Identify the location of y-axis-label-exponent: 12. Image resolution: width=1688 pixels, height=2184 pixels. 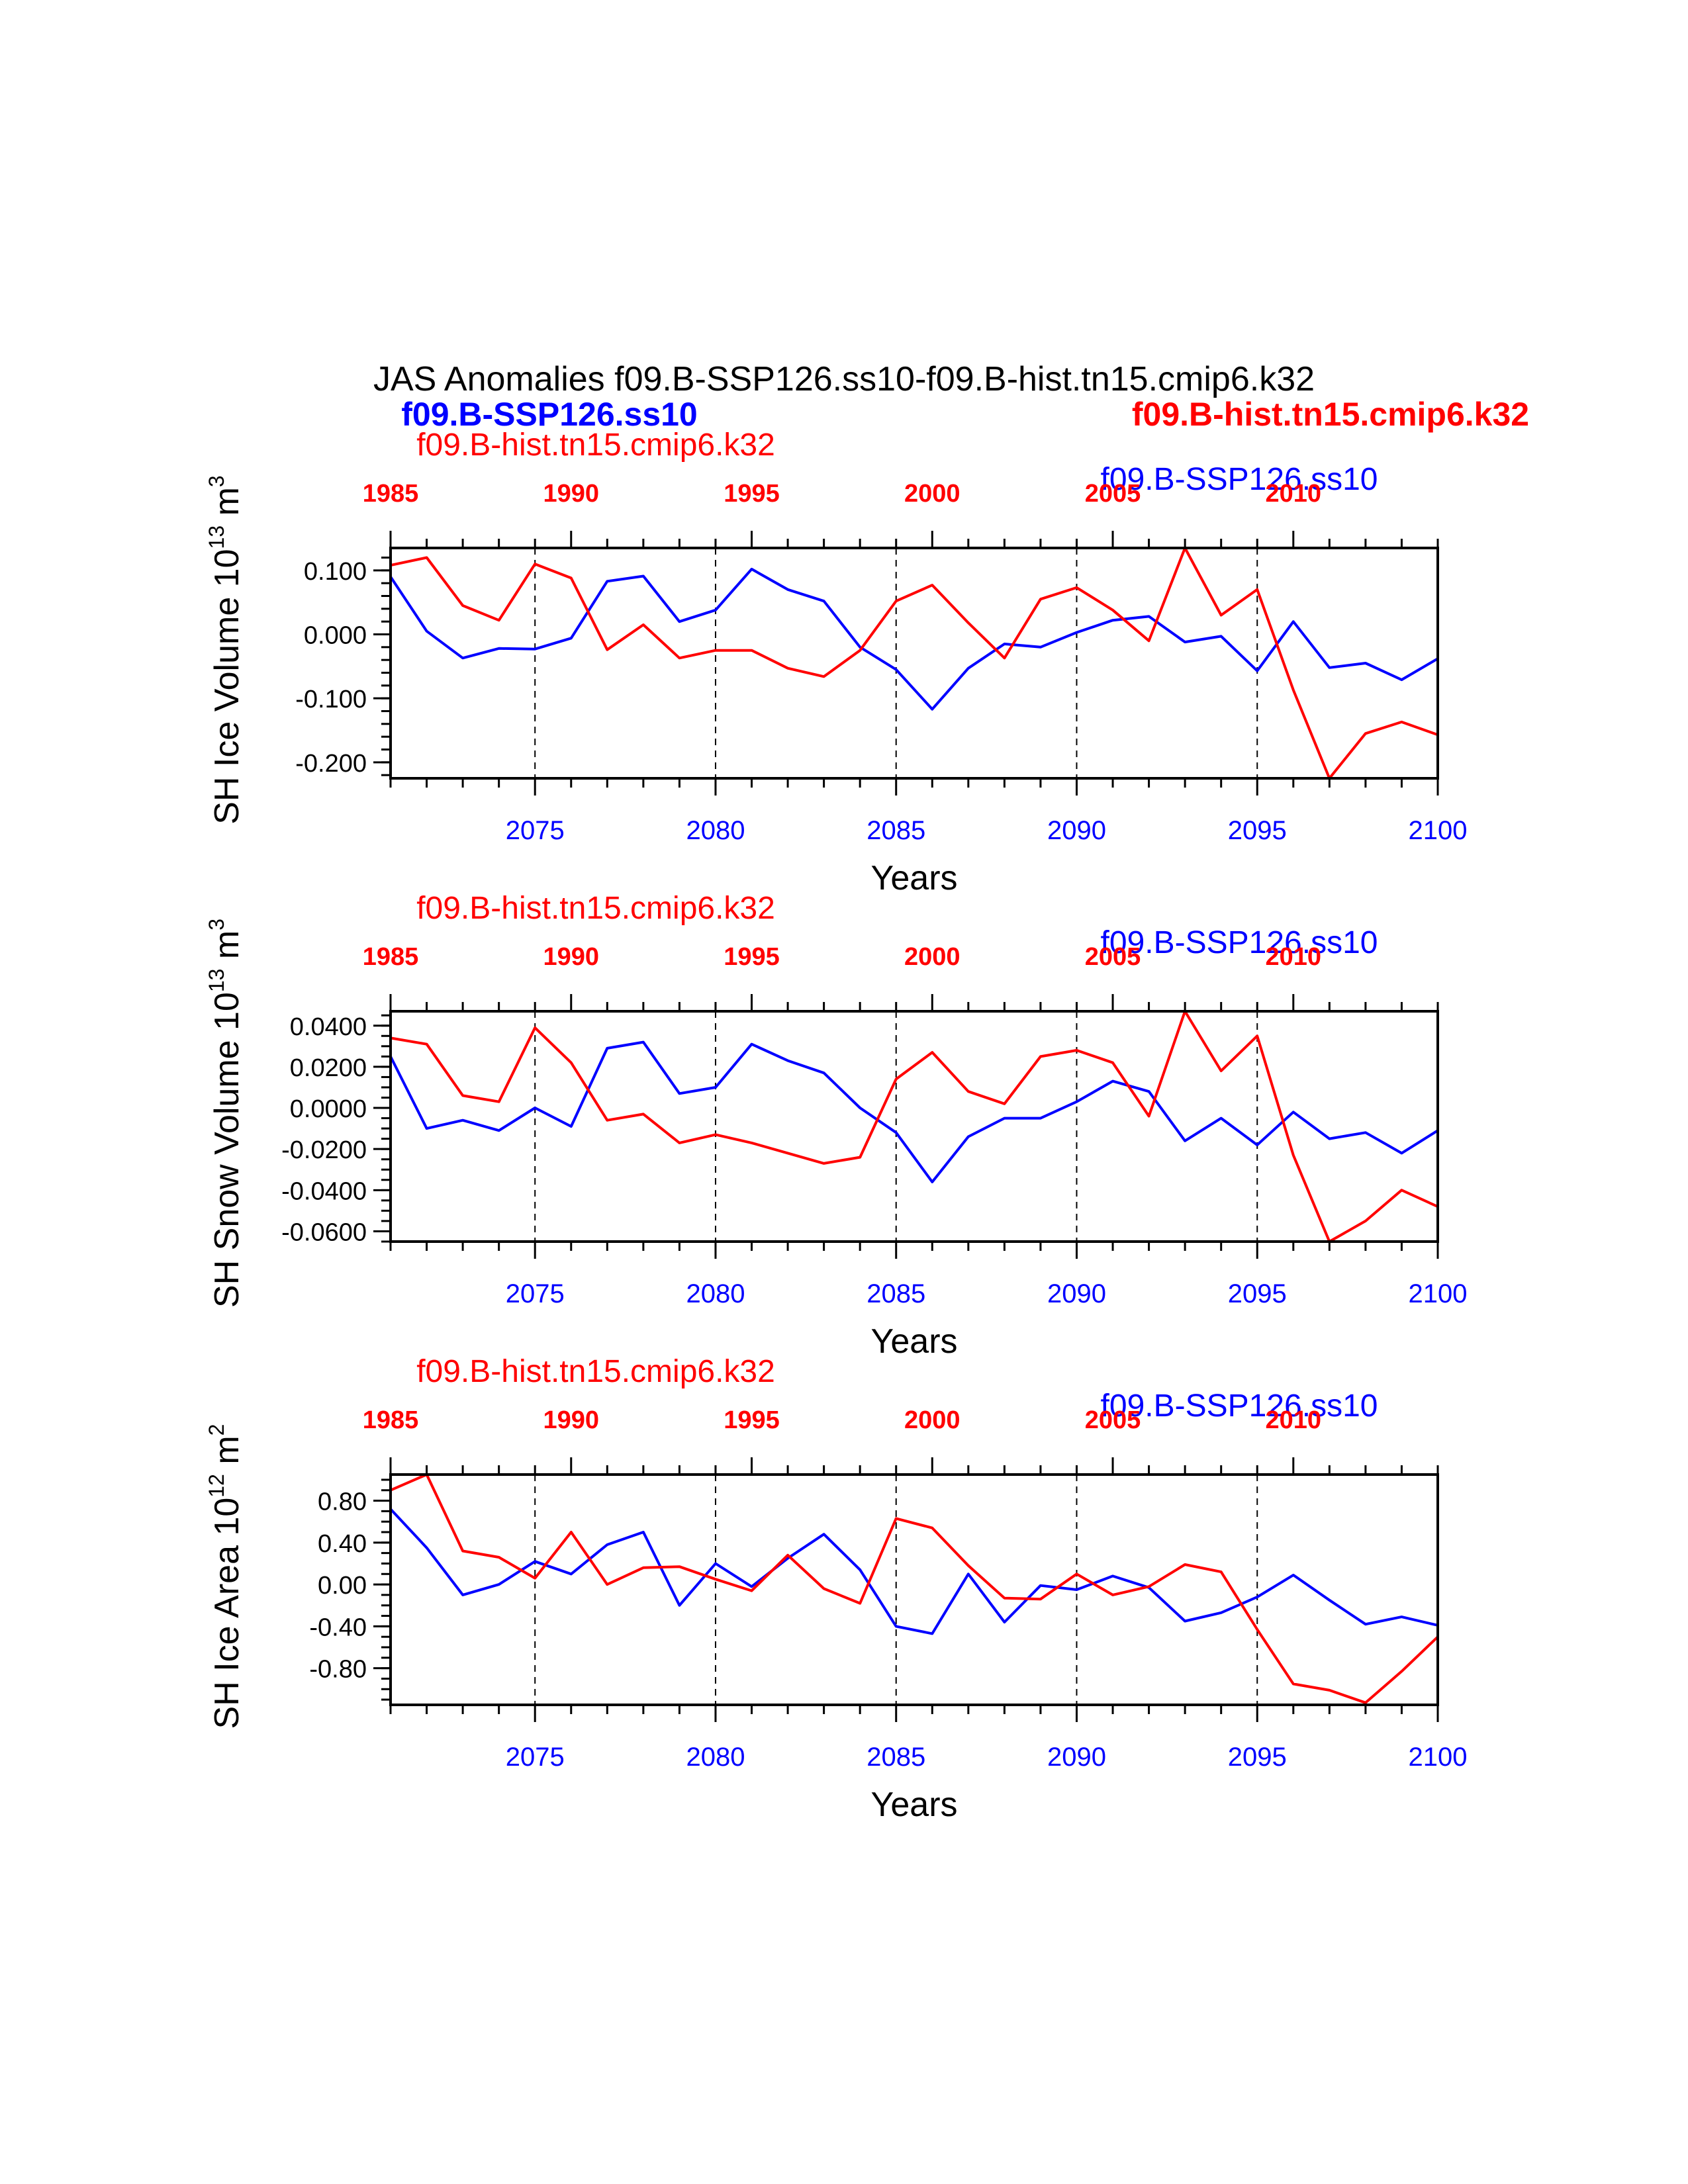
(216, 1486).